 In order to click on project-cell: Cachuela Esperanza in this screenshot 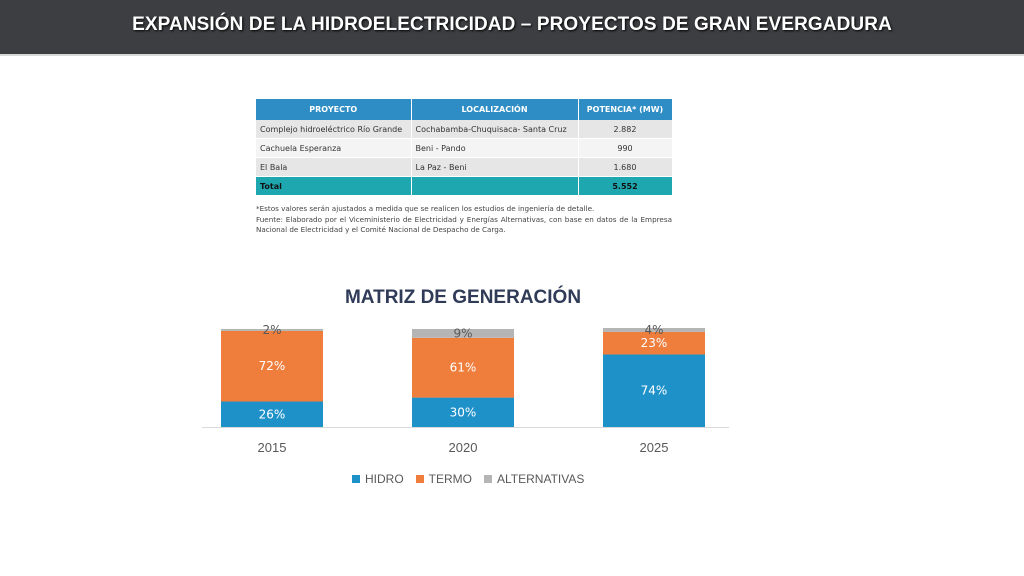, I will do `click(334, 148)`.